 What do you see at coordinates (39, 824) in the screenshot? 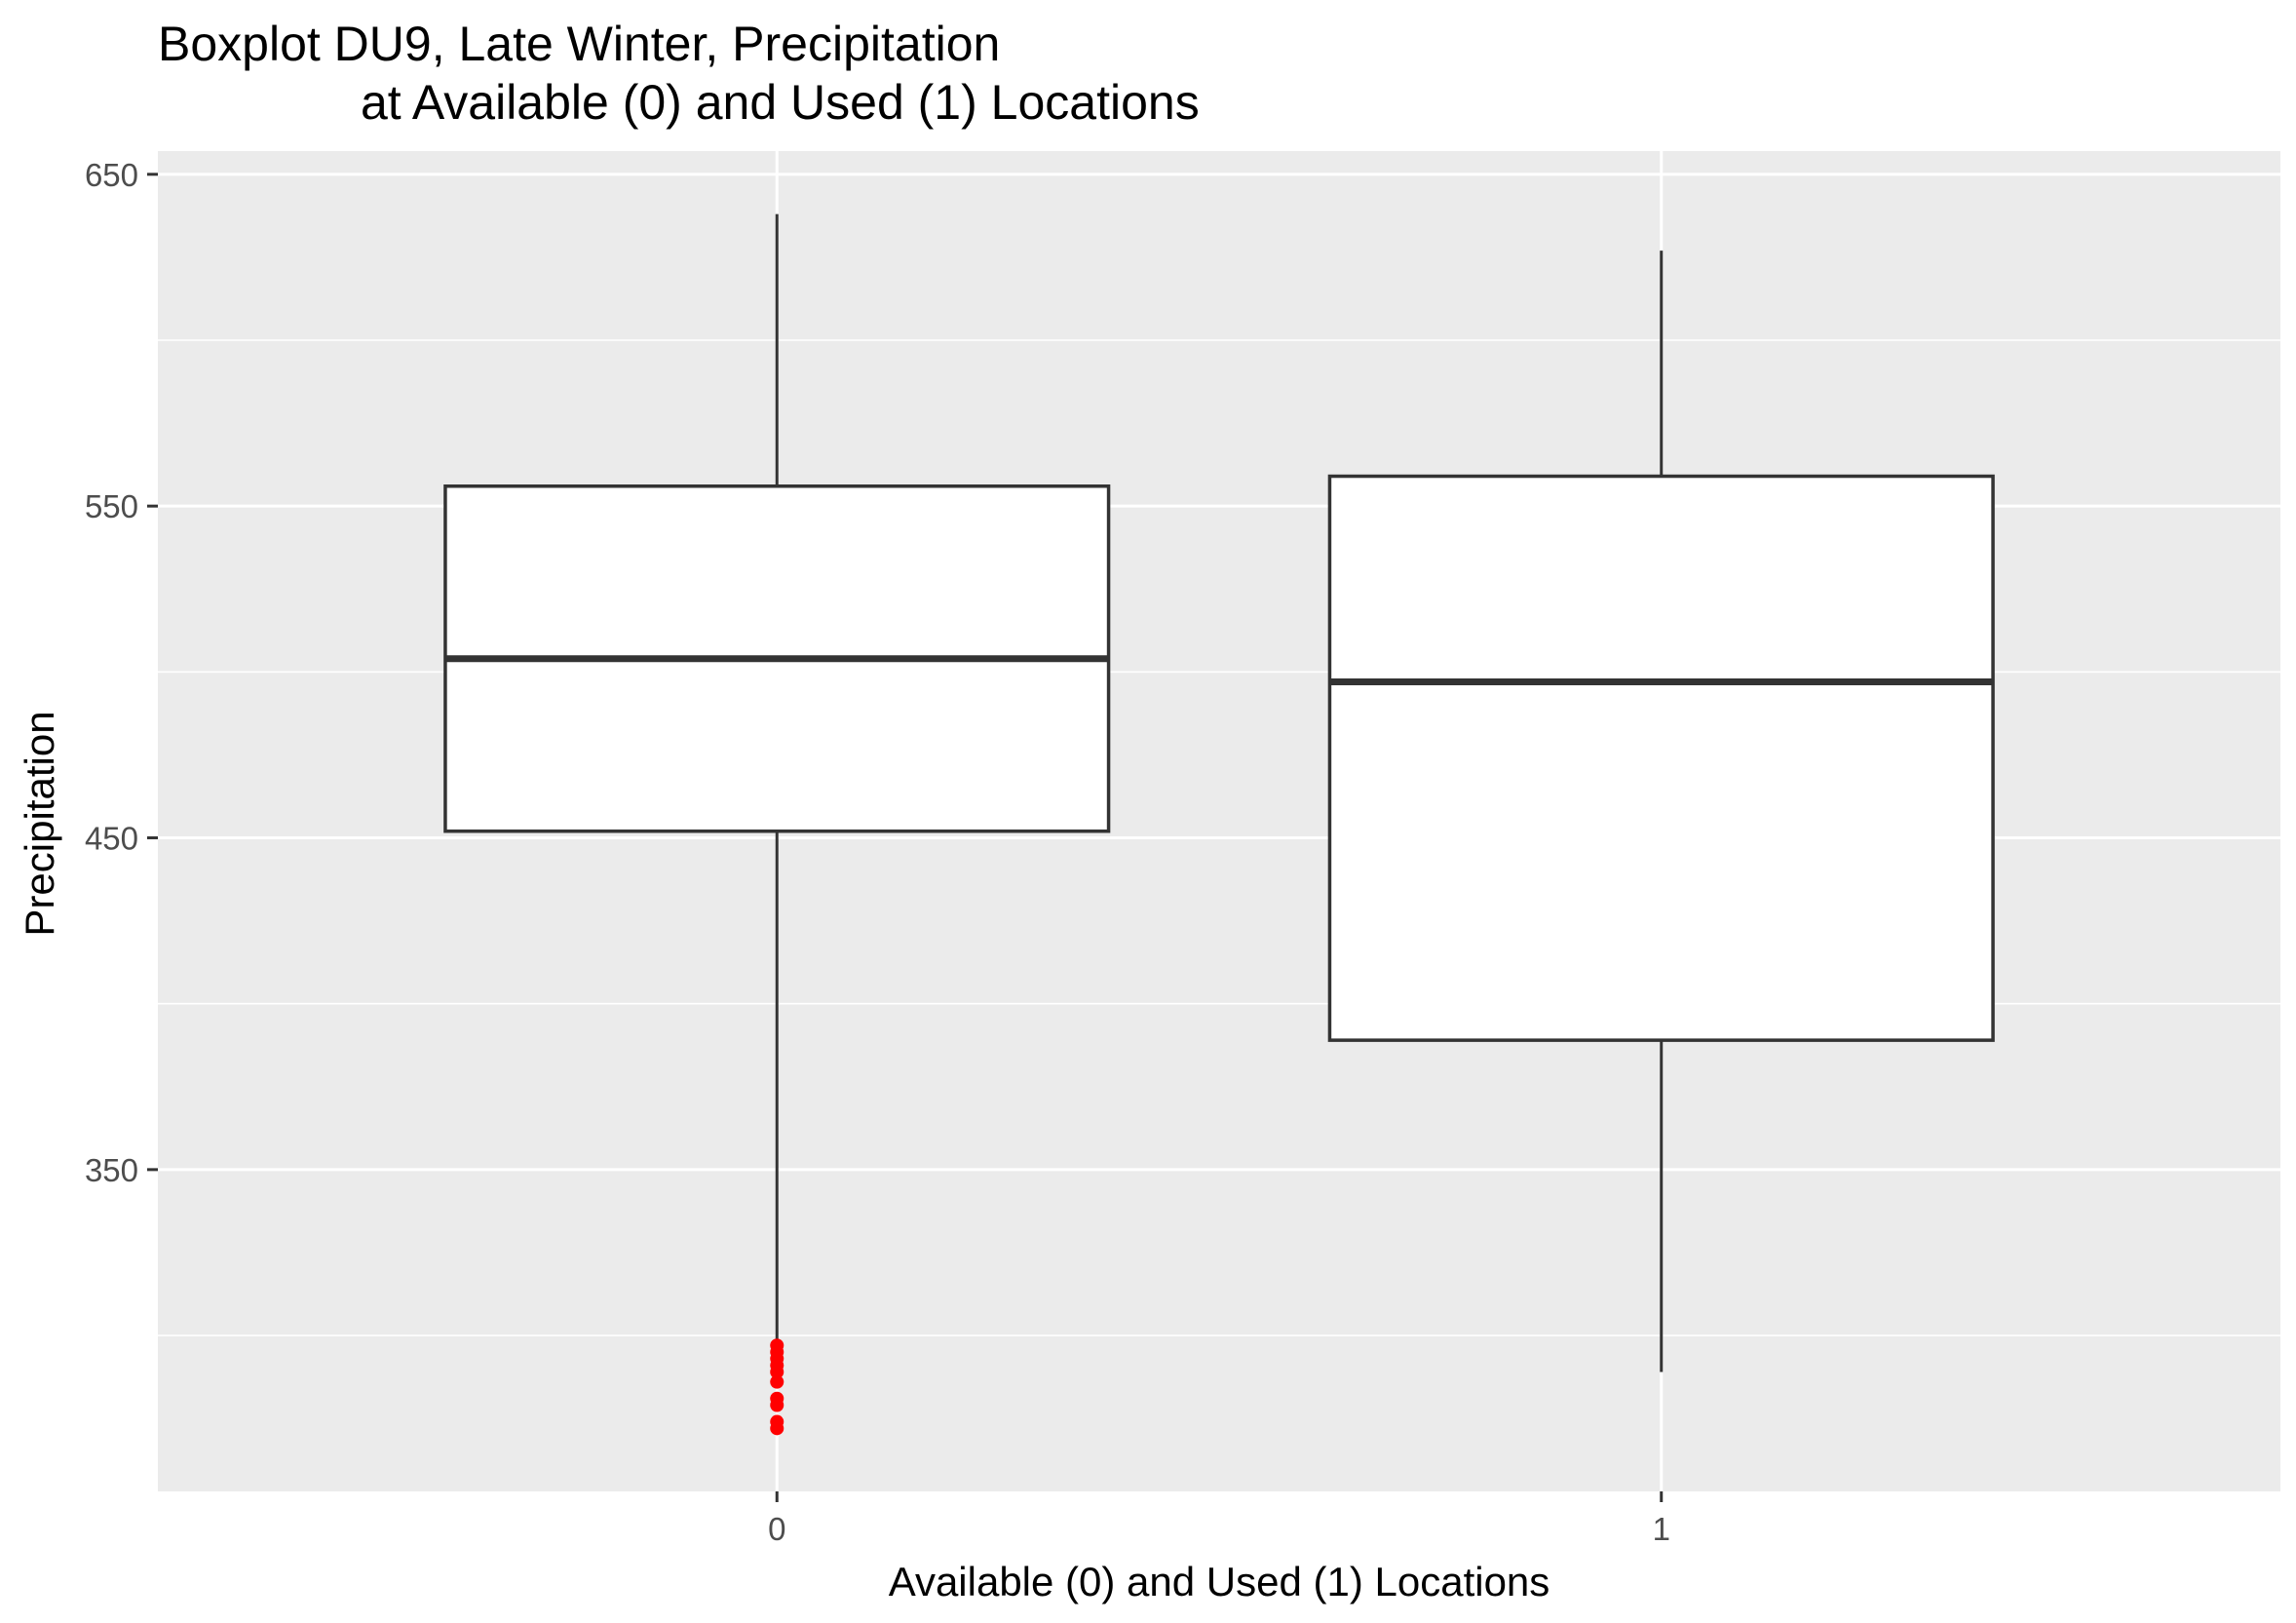
I see `y-axis-title: Precipitation` at bounding box center [39, 824].